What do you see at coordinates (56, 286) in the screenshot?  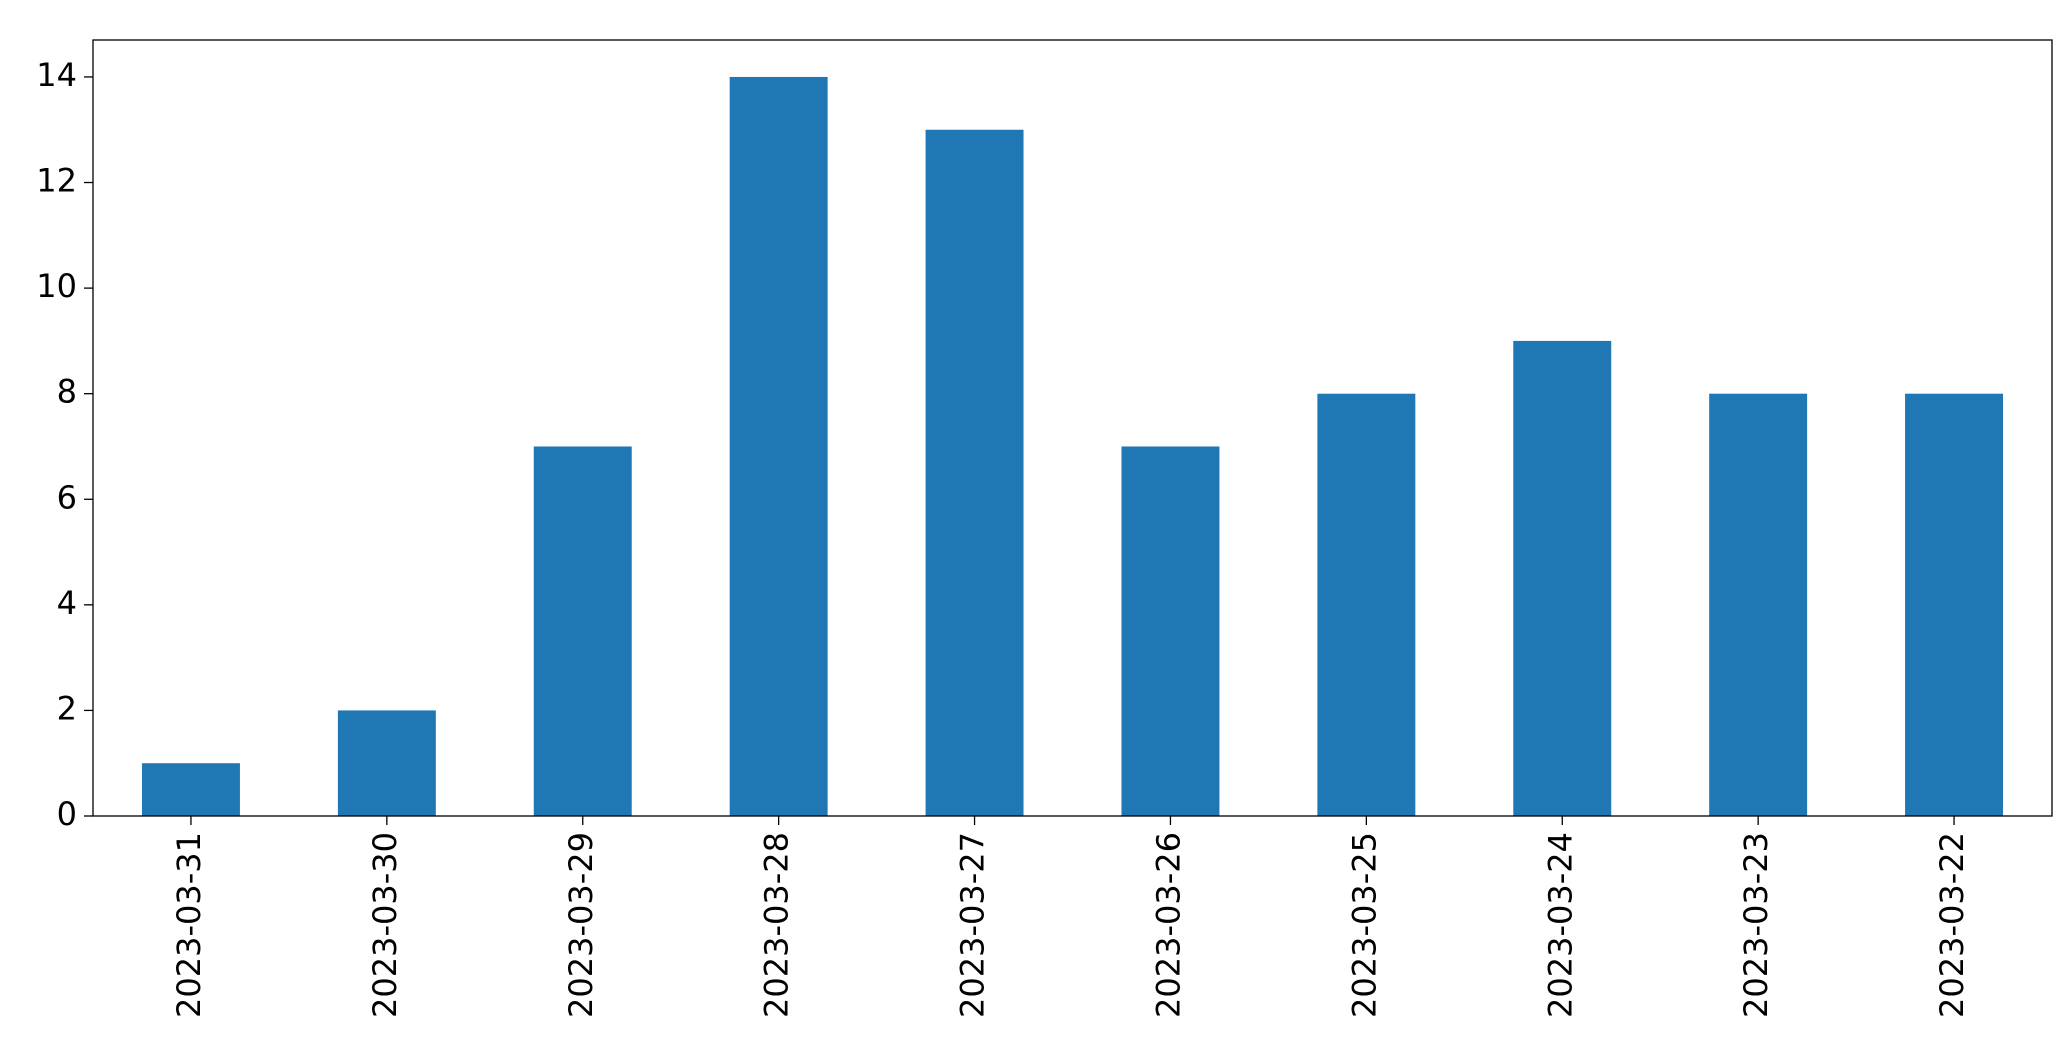 I see `y-tick-label: 10` at bounding box center [56, 286].